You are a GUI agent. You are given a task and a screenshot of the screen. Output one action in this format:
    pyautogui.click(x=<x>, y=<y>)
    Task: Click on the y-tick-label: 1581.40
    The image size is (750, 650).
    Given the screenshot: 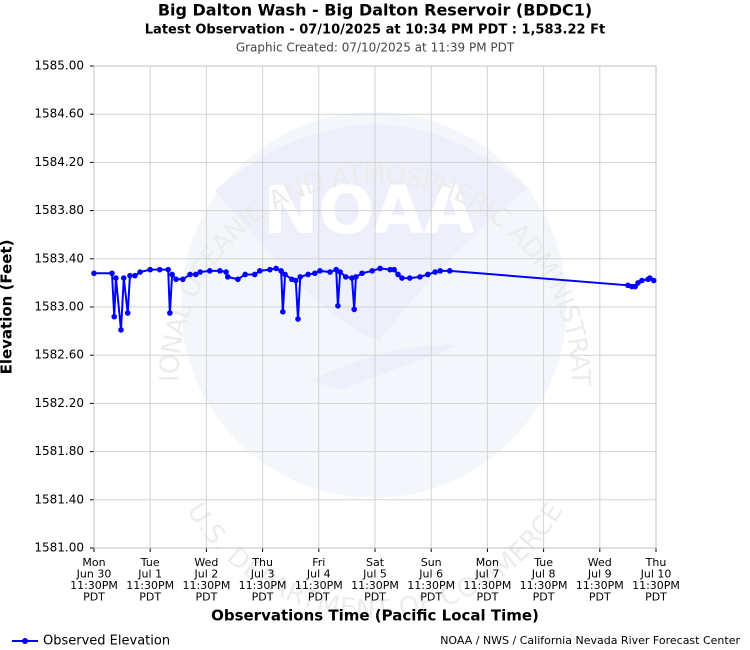 What is the action you would take?
    pyautogui.click(x=59, y=499)
    